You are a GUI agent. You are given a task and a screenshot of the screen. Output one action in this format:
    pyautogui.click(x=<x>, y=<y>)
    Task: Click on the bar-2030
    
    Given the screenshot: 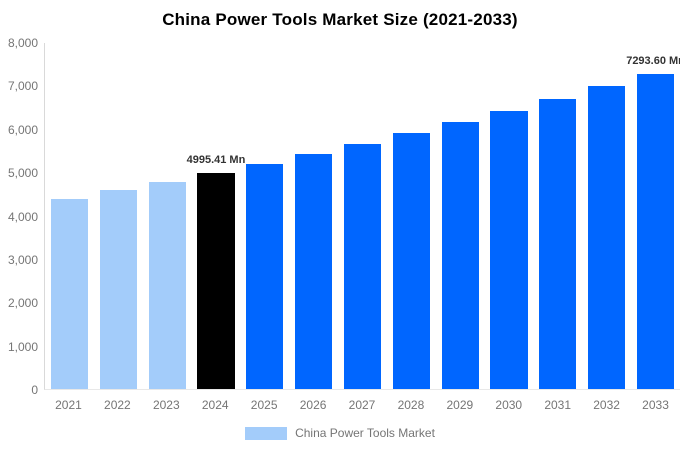 What is the action you would take?
    pyautogui.click(x=509, y=249)
    